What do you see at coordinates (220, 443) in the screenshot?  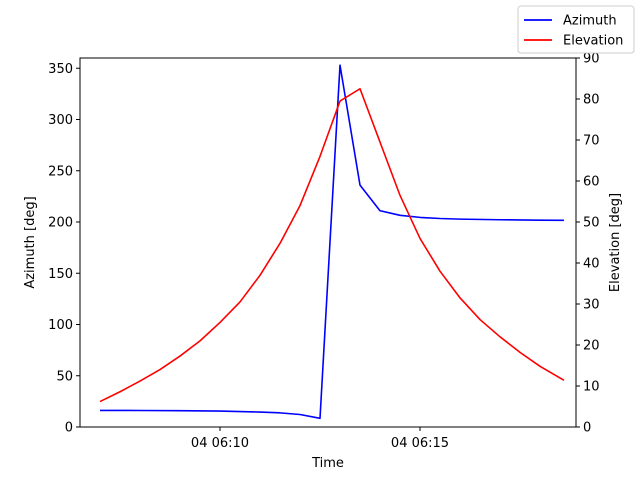 I see `x-tick-label: 04 06:10` at bounding box center [220, 443].